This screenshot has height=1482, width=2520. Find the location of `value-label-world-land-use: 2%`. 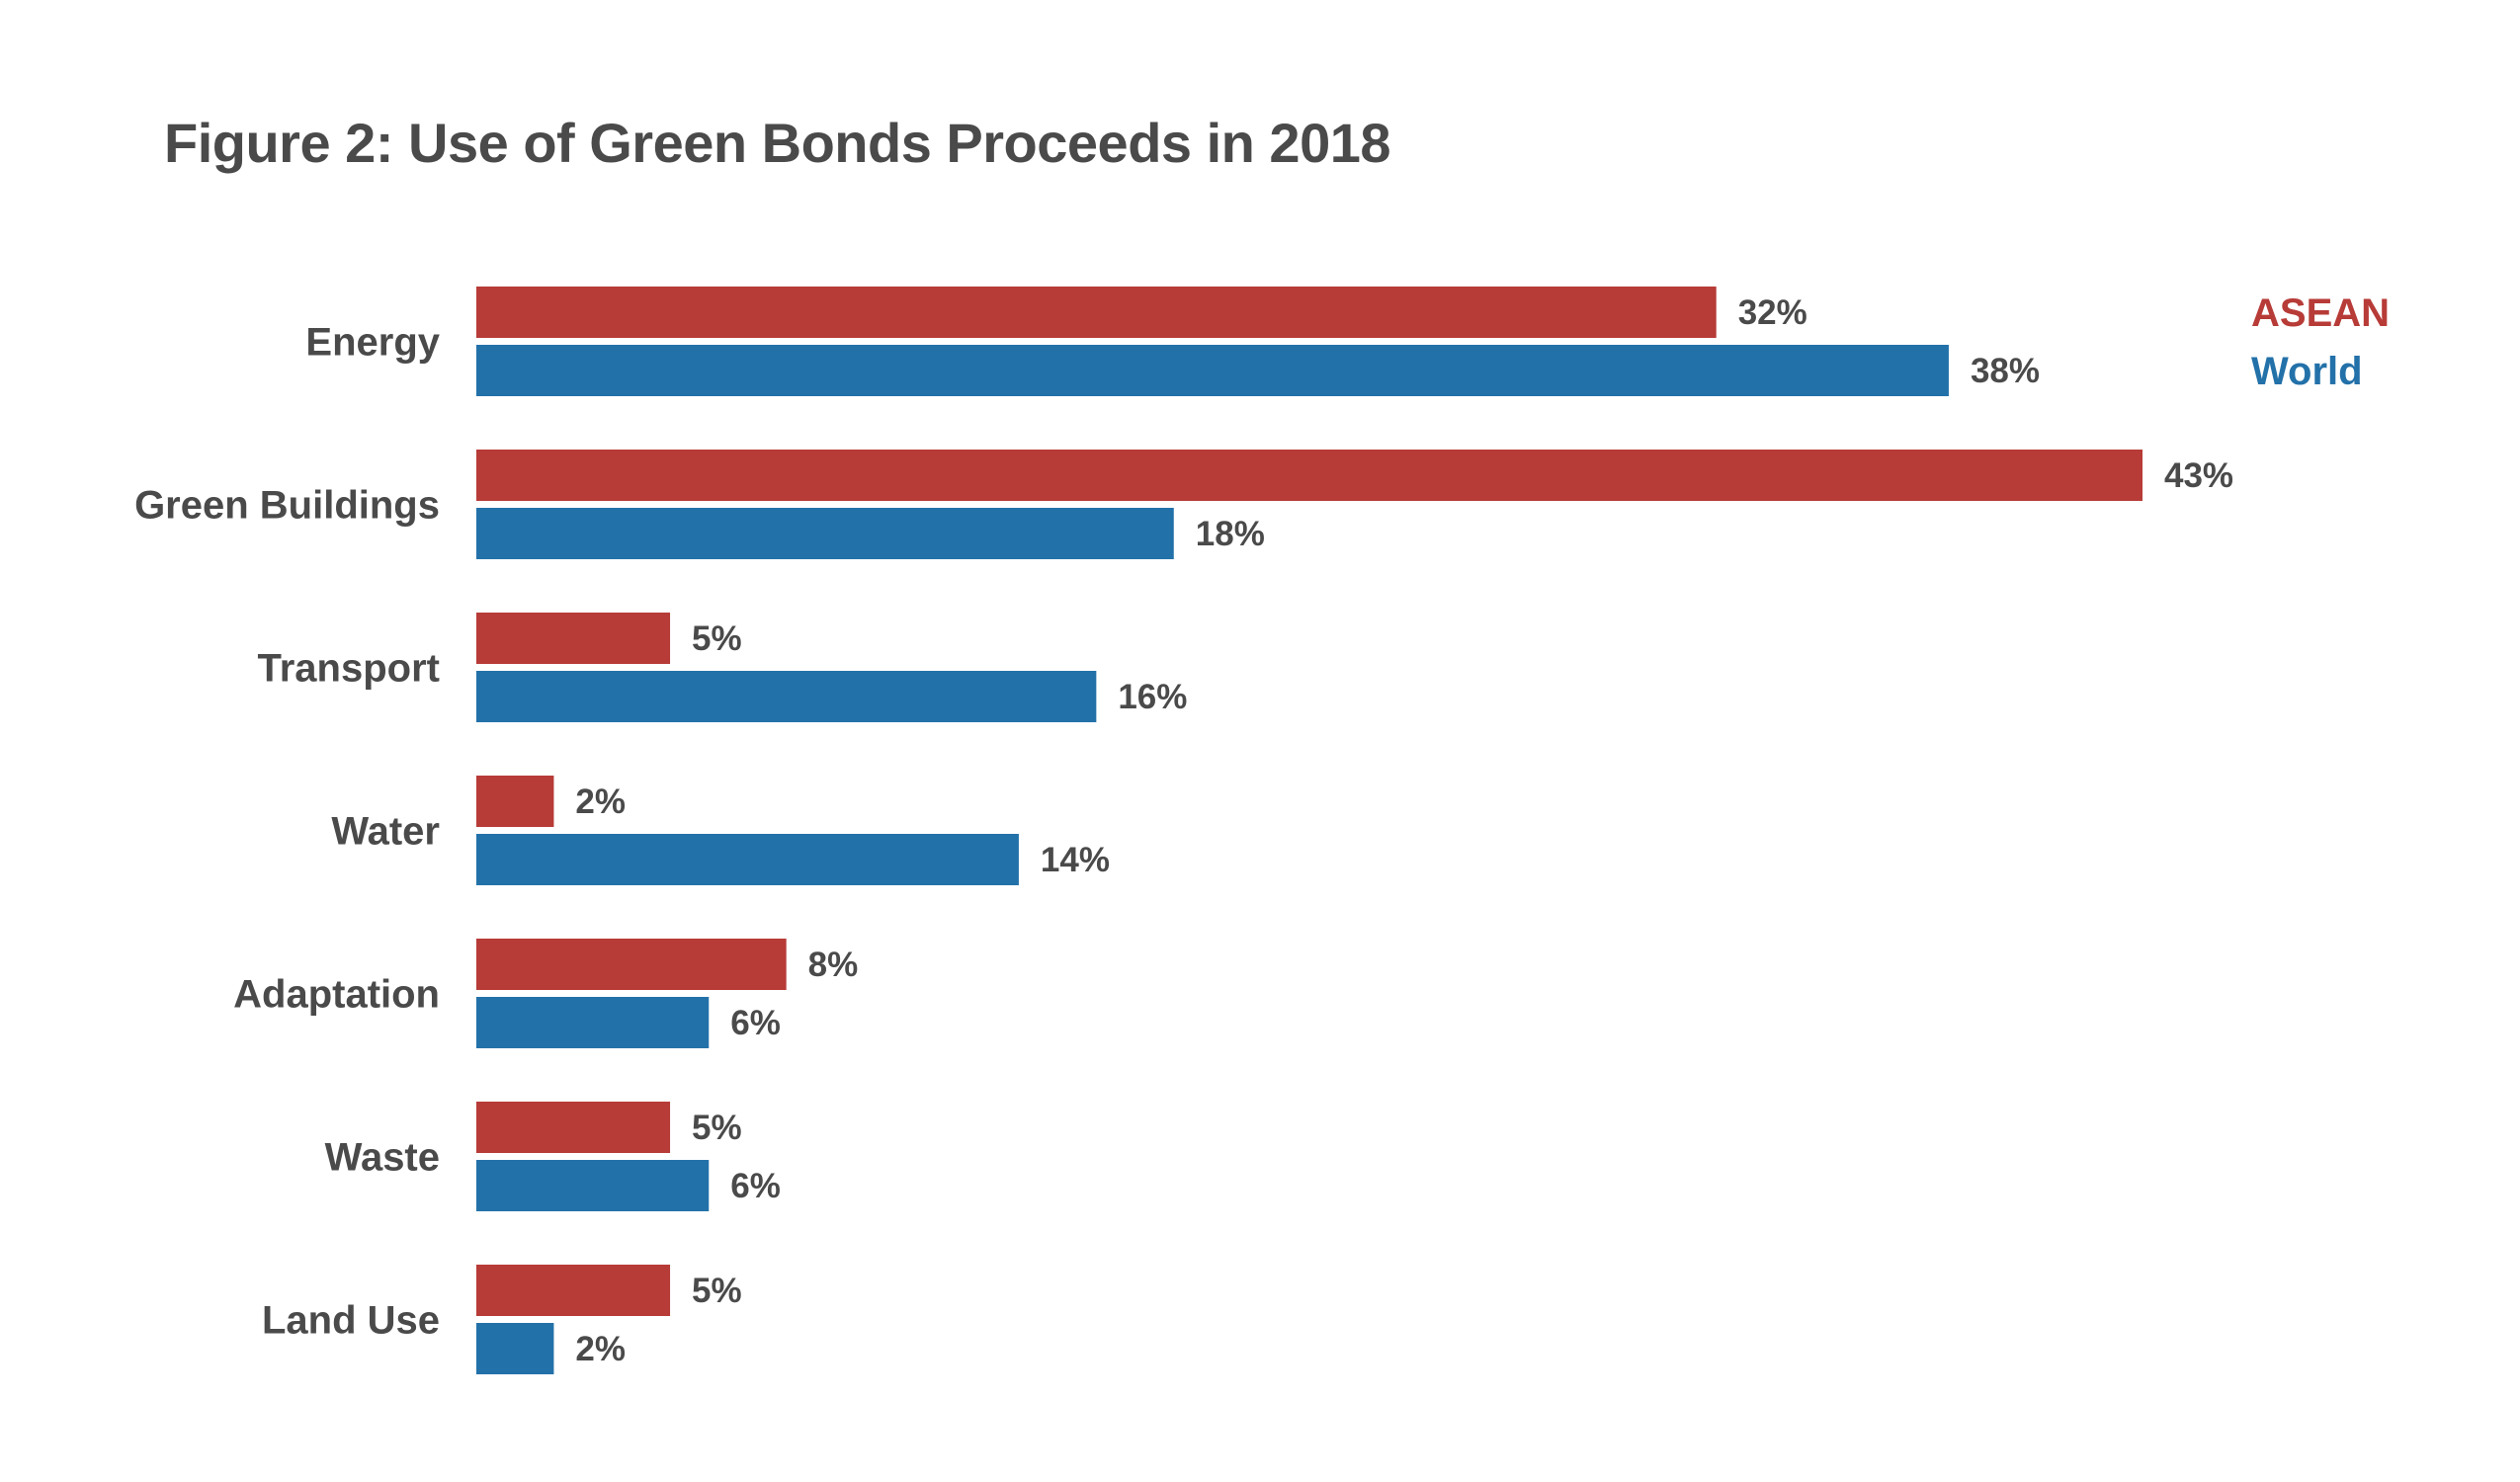

value-label-world-land-use: 2% is located at coordinates (600, 1349).